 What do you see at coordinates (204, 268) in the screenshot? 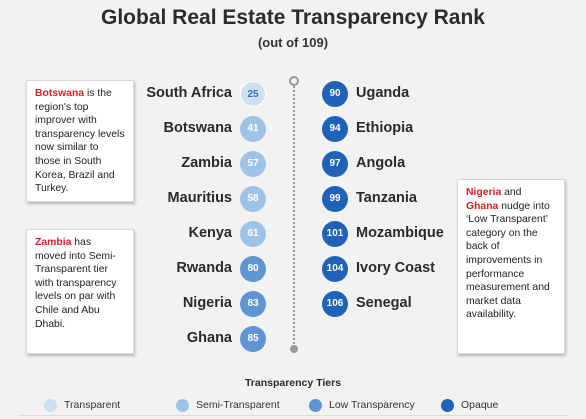
I see `country-name: Rwanda` at bounding box center [204, 268].